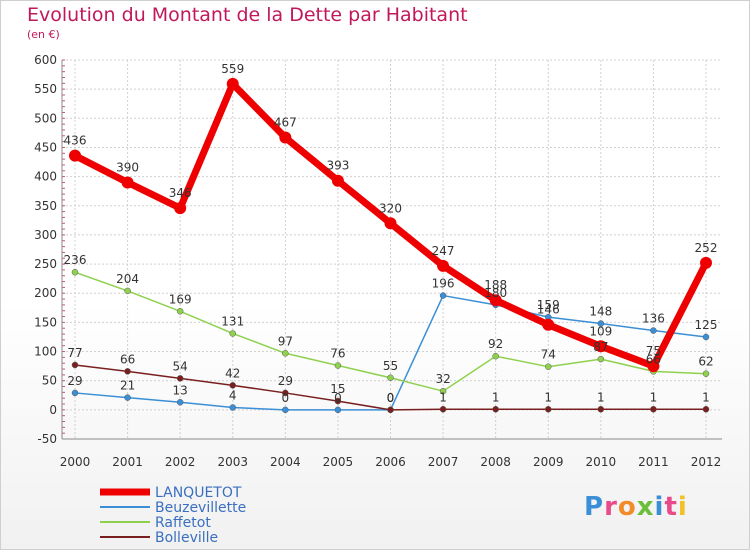 Image resolution: width=750 pixels, height=550 pixels. What do you see at coordinates (390, 208) in the screenshot?
I see `data-label: 320` at bounding box center [390, 208].